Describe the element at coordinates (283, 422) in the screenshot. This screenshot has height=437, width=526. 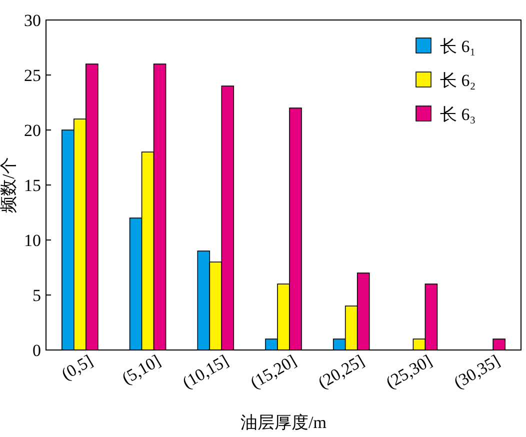
I see `x-axis-title: 油层厚度/m` at that location.